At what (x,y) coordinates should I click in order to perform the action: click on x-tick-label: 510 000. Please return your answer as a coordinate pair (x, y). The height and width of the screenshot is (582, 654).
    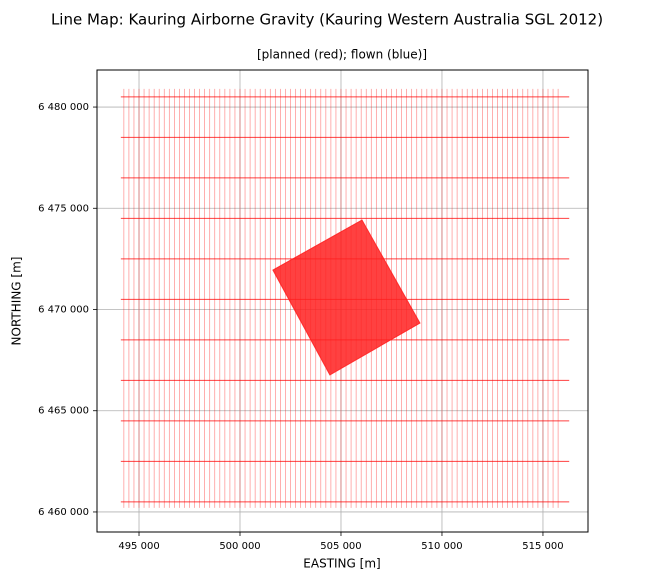
    Looking at the image, I should click on (441, 546).